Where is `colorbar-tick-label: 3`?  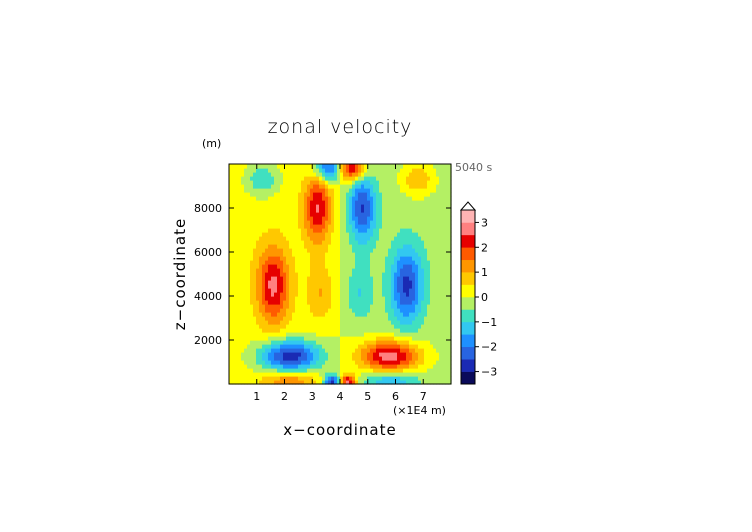
colorbar-tick-label: 3 is located at coordinates (484, 222).